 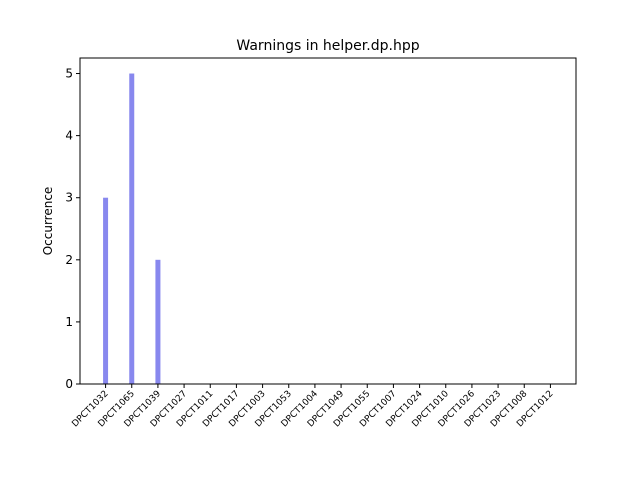 What do you see at coordinates (158, 321) in the screenshot?
I see `bar-dpct1039` at bounding box center [158, 321].